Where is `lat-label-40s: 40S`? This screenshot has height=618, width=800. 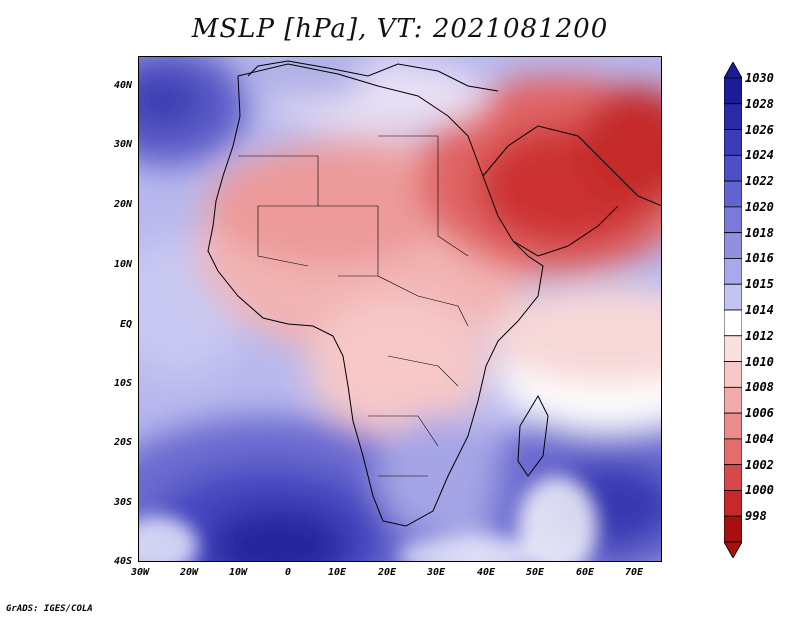 lat-label-40s: 40S is located at coordinates (122, 561).